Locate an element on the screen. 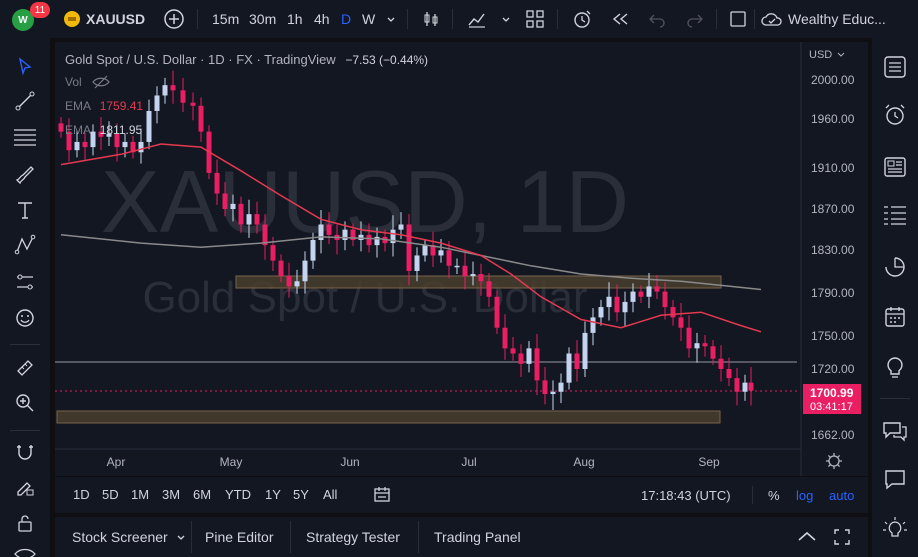 The height and width of the screenshot is (557, 918). hide-drawings-tool is located at coordinates (25, 548).